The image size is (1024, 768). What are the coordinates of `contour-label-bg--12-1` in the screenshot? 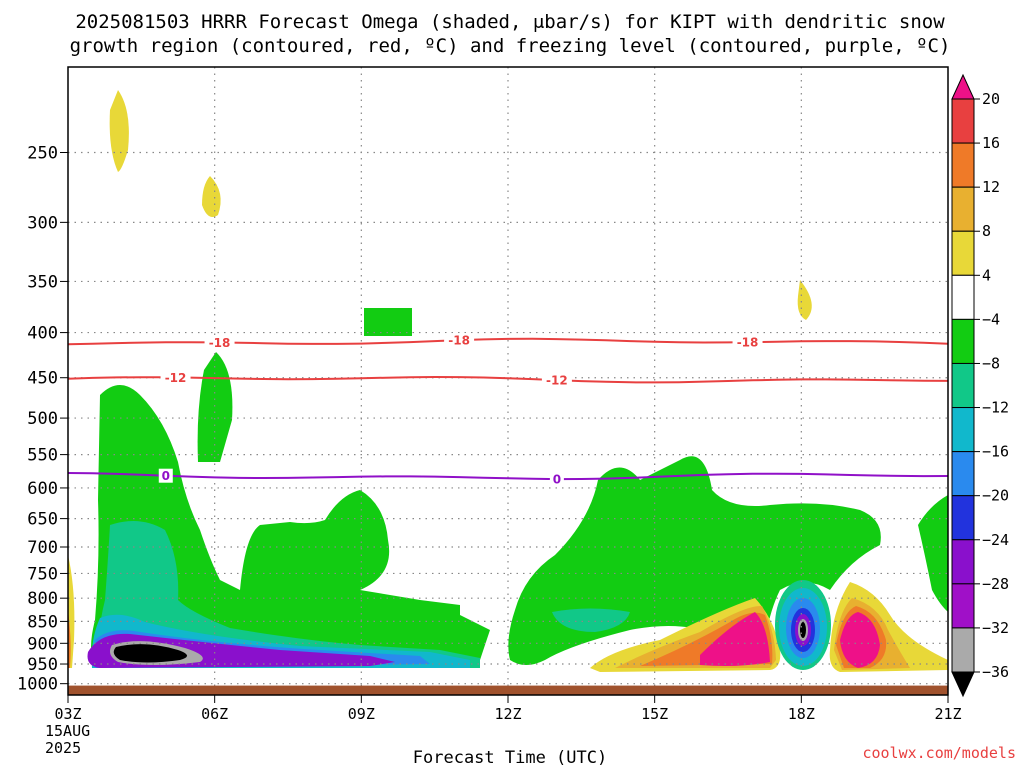 It's located at (556, 380).